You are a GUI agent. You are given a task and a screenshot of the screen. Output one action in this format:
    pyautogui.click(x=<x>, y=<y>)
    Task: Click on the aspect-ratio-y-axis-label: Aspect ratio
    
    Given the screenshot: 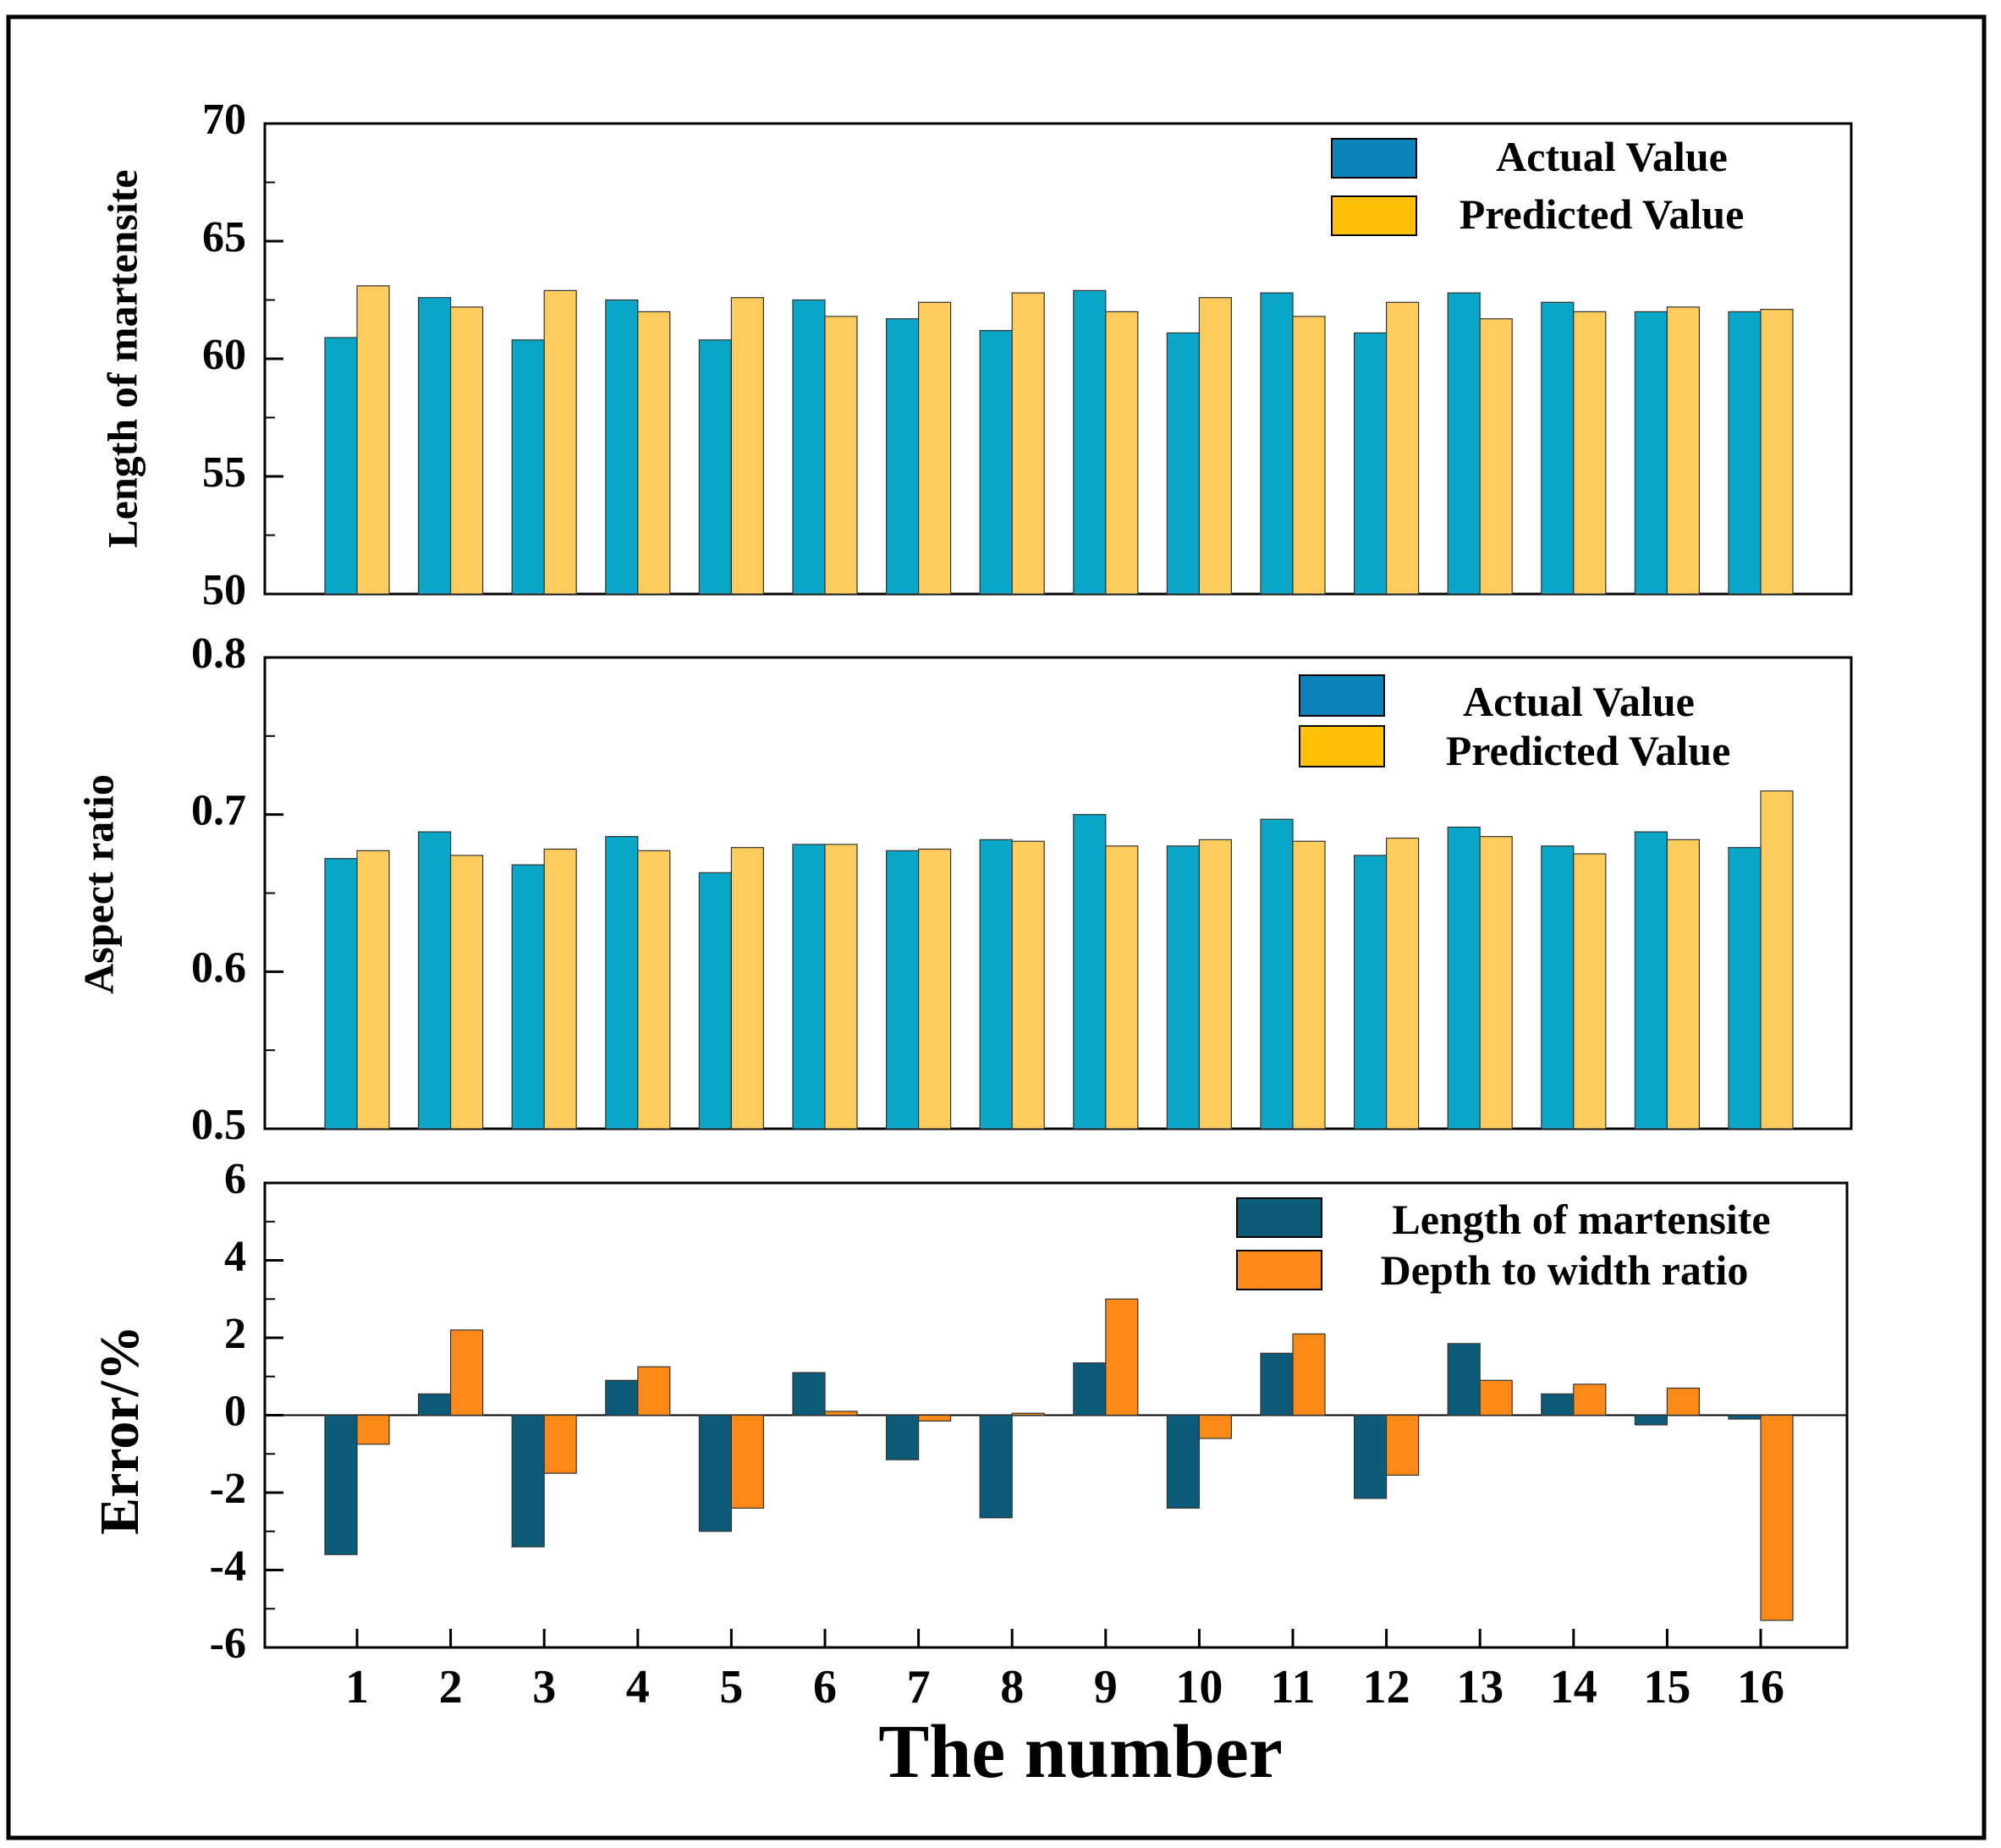 What is the action you would take?
    pyautogui.click(x=98, y=884)
    